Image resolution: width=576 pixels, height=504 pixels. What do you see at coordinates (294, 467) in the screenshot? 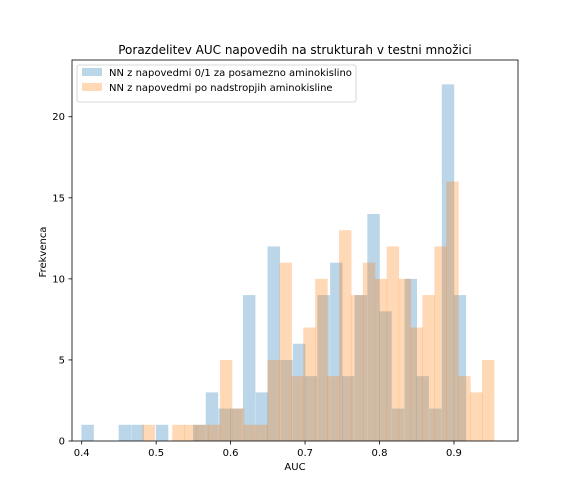
I see `x-axis-label: AUC` at bounding box center [294, 467].